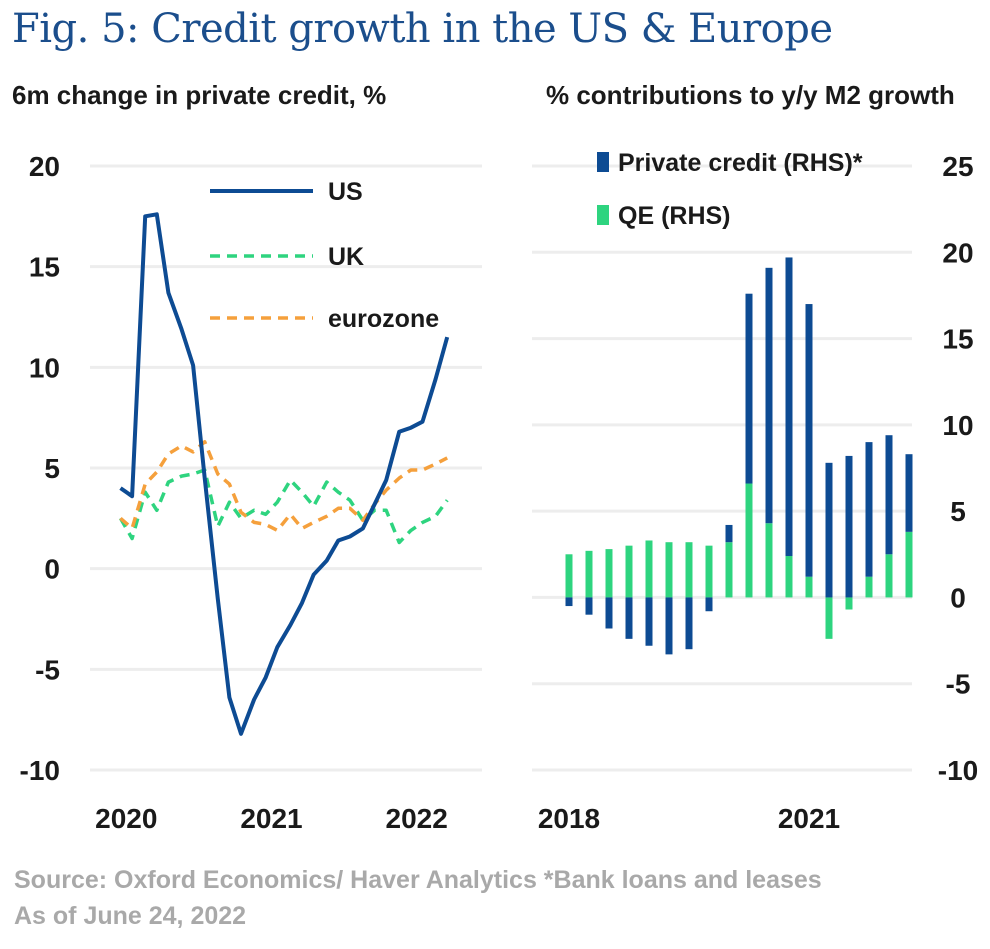 Image resolution: width=990 pixels, height=949 pixels. I want to click on figure-title: Fig. 5: Credit growth in the US & Europe, so click(422, 29).